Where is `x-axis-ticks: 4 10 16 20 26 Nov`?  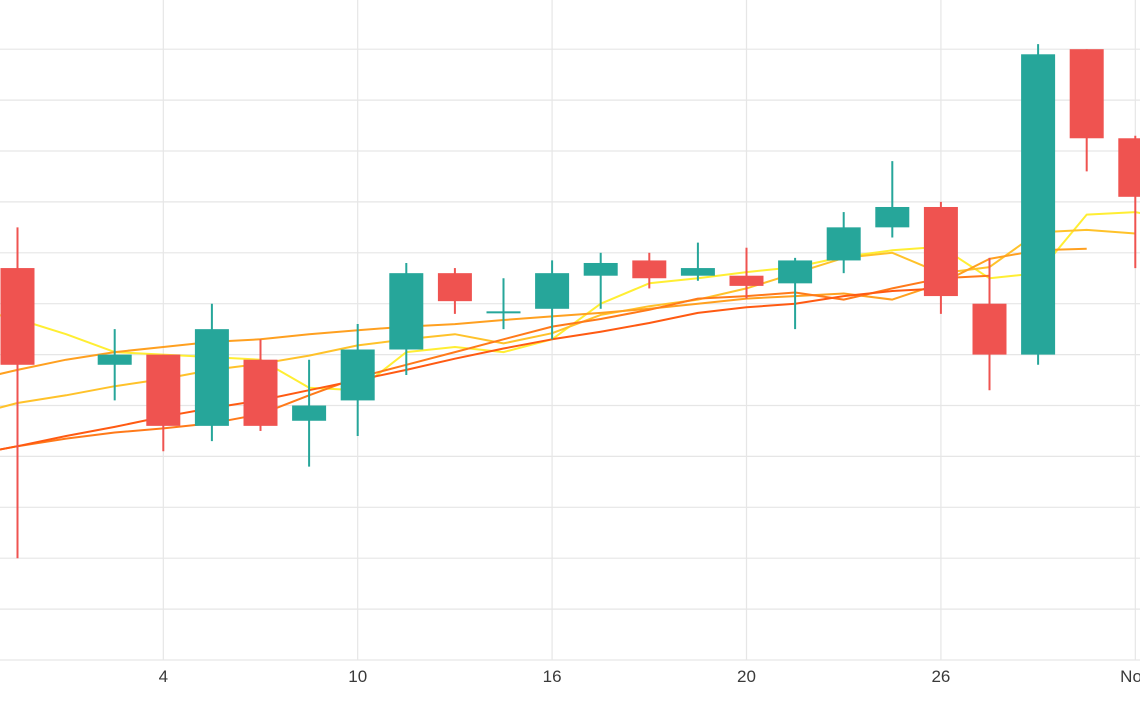 x-axis-ticks: 4 10 16 20 26 Nov is located at coordinates (649, 676).